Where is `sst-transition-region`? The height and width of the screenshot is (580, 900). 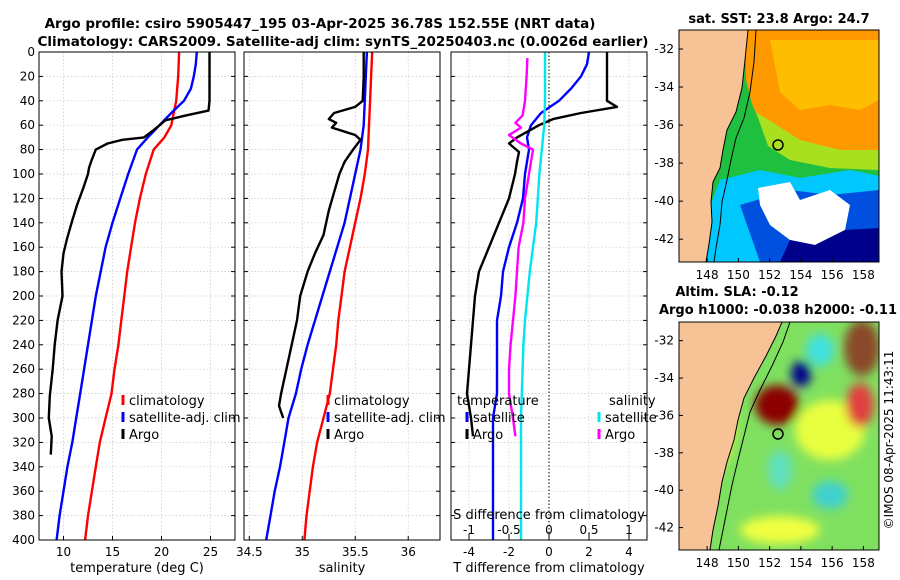 sst-transition-region is located at coordinates (817, 141).